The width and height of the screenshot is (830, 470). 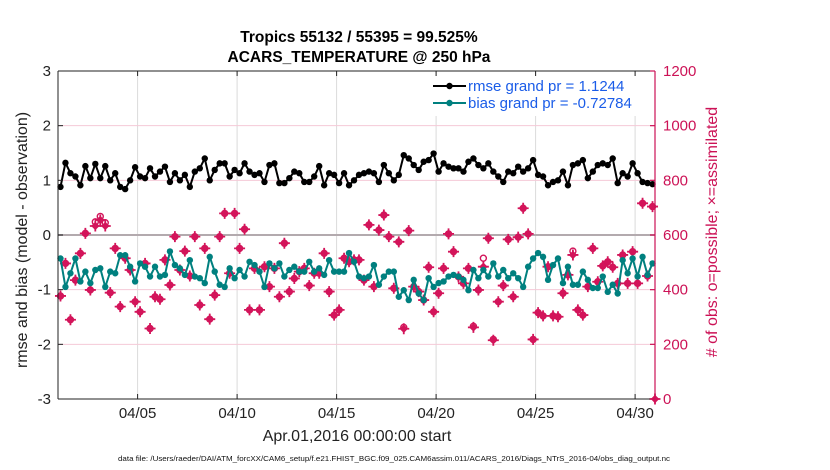 What do you see at coordinates (47, 235) in the screenshot?
I see `y-tick-label: 0` at bounding box center [47, 235].